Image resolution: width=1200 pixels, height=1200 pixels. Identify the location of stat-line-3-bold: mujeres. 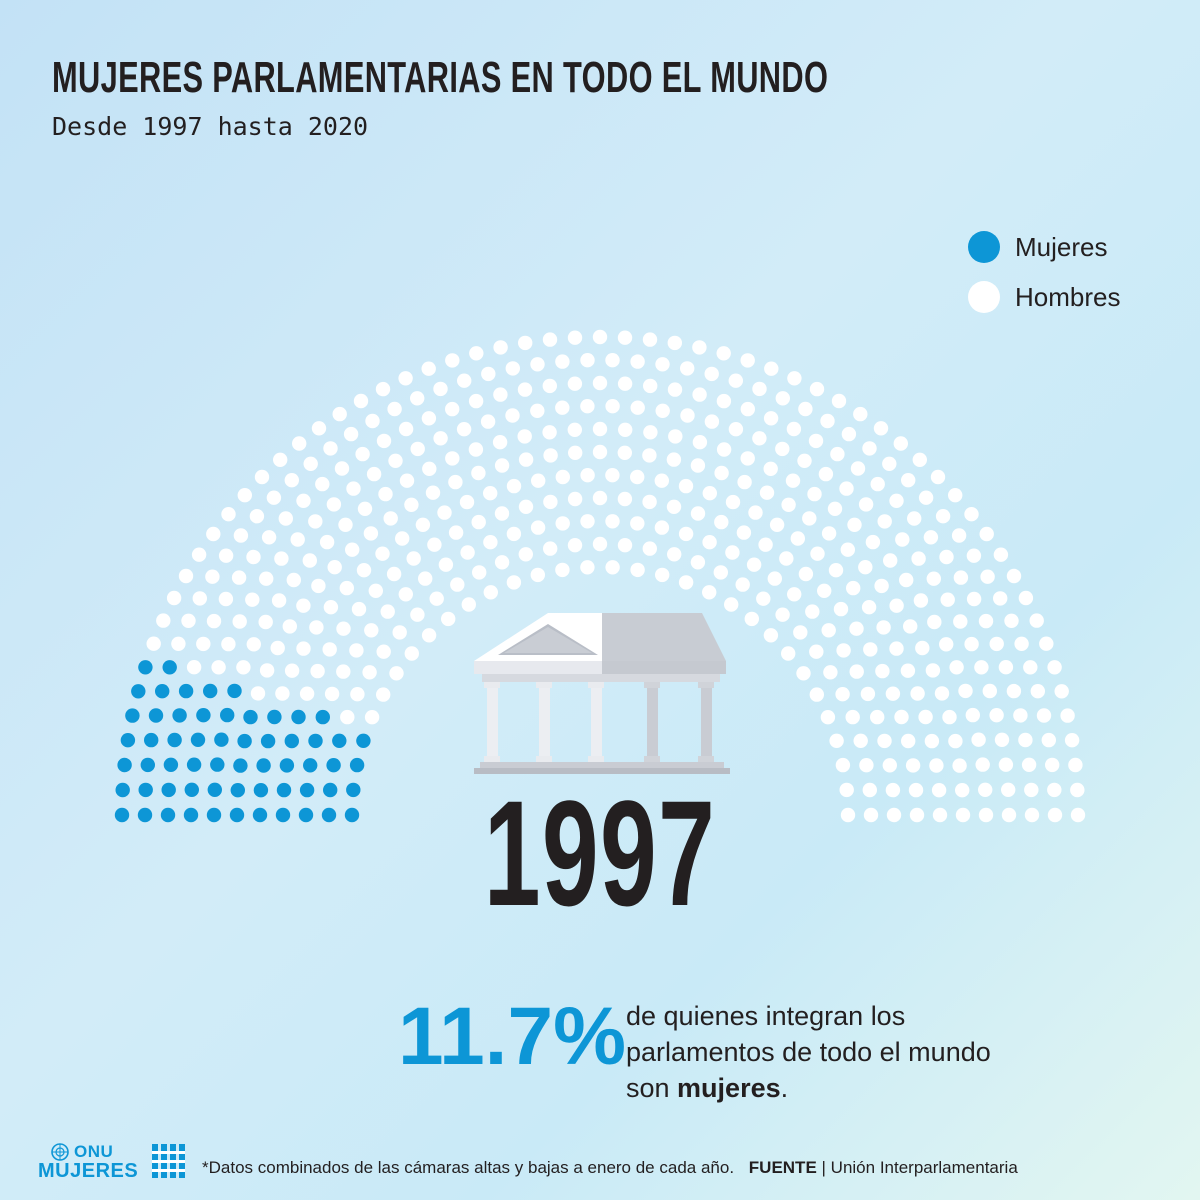
(729, 1088).